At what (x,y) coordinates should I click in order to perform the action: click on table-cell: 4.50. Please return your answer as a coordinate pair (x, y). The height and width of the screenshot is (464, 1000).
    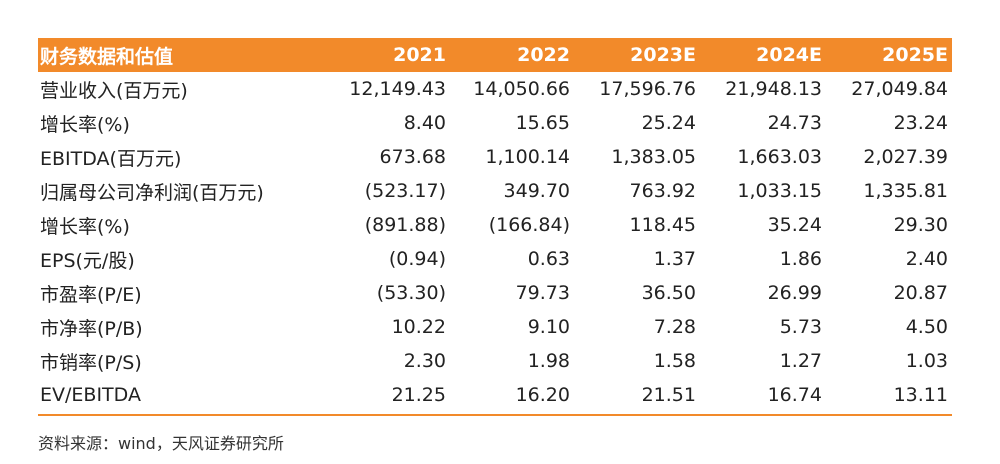
    Looking at the image, I should click on (926, 327).